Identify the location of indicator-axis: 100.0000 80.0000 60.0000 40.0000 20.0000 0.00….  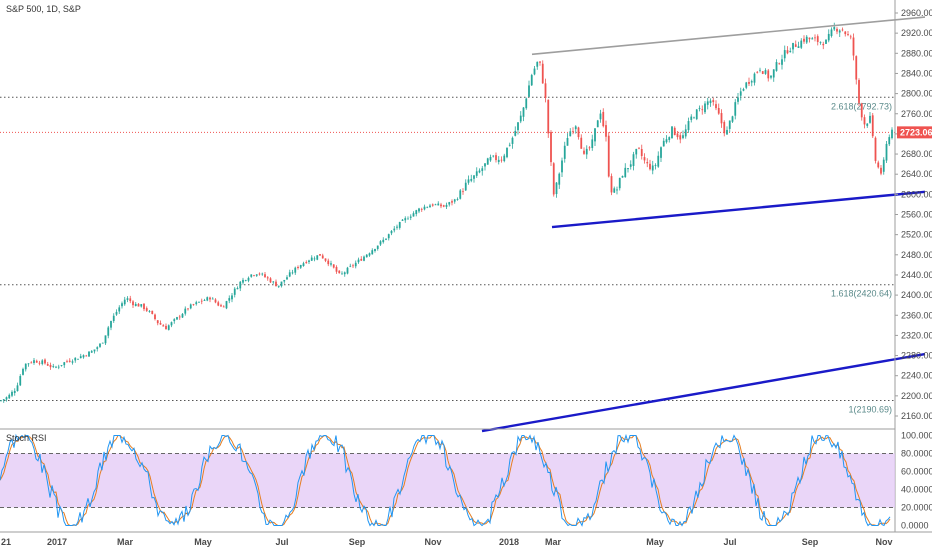
(916, 481).